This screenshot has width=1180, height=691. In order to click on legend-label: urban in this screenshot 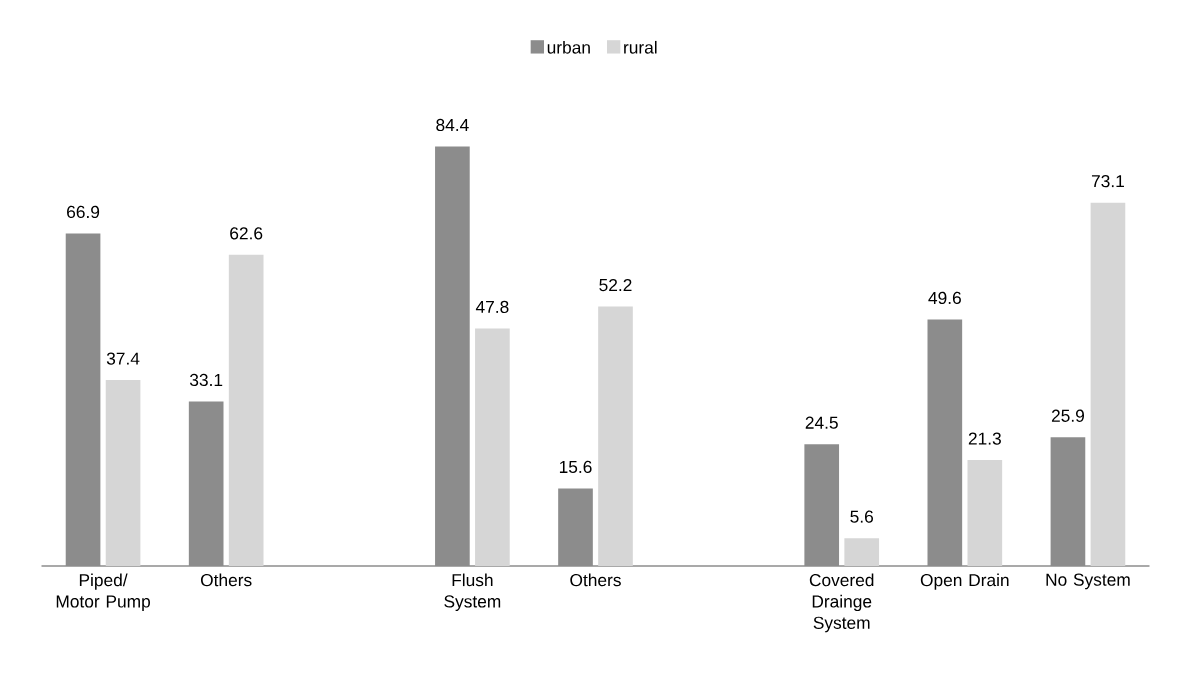, I will do `click(568, 47)`.